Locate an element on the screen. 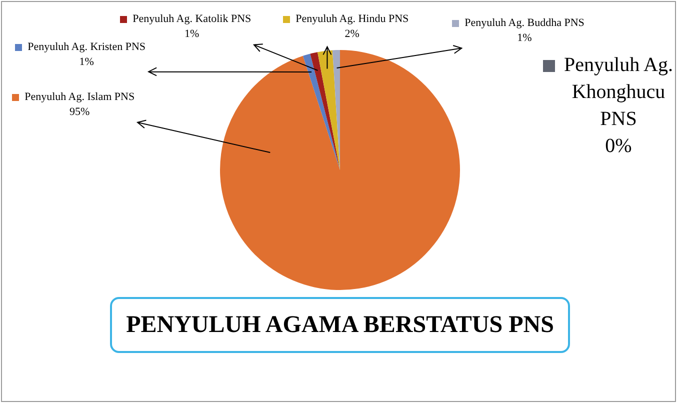  legend-label: Penyuluh Ag. Buddha PNS is located at coordinates (524, 23).